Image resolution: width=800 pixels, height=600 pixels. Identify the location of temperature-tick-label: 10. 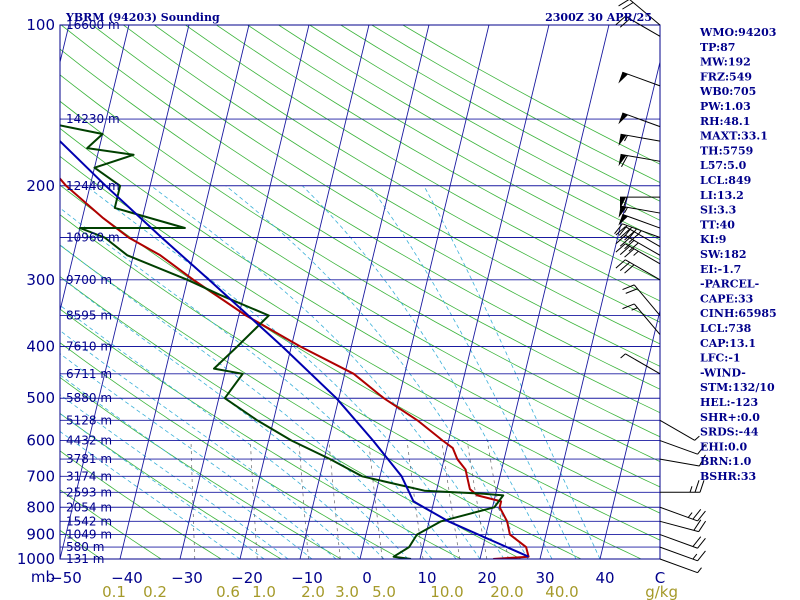
(426, 578).